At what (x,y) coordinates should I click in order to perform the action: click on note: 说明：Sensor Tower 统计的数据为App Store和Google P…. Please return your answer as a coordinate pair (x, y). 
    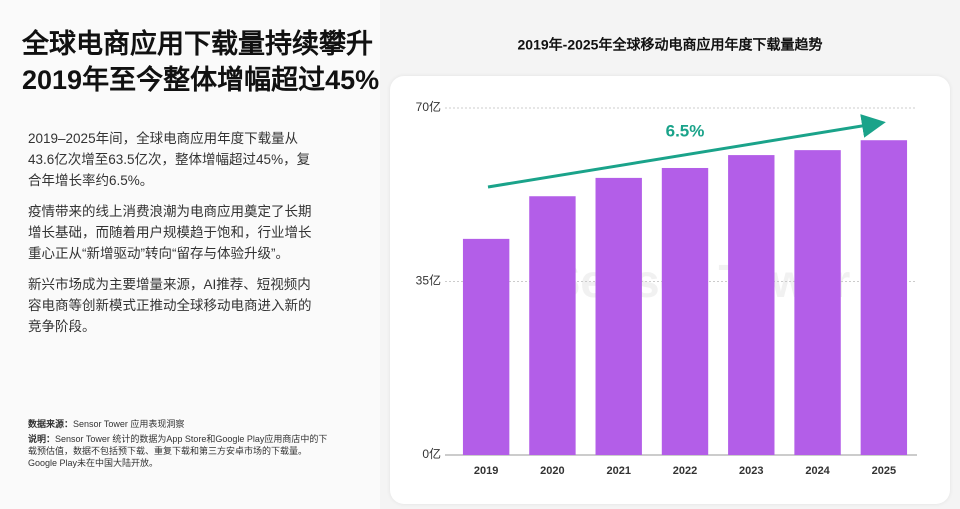
    Looking at the image, I should click on (178, 451).